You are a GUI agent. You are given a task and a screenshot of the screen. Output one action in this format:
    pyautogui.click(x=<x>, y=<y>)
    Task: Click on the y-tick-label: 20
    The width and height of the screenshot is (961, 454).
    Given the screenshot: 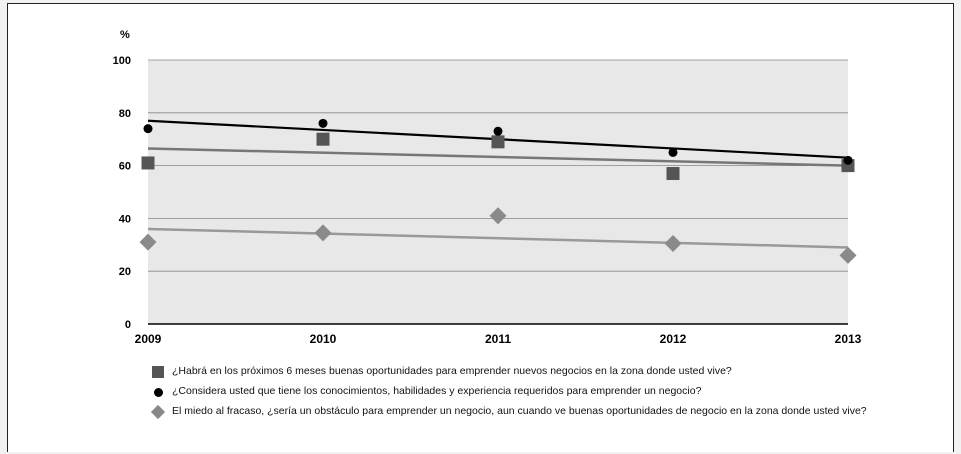 What is the action you would take?
    pyautogui.click(x=125, y=272)
    